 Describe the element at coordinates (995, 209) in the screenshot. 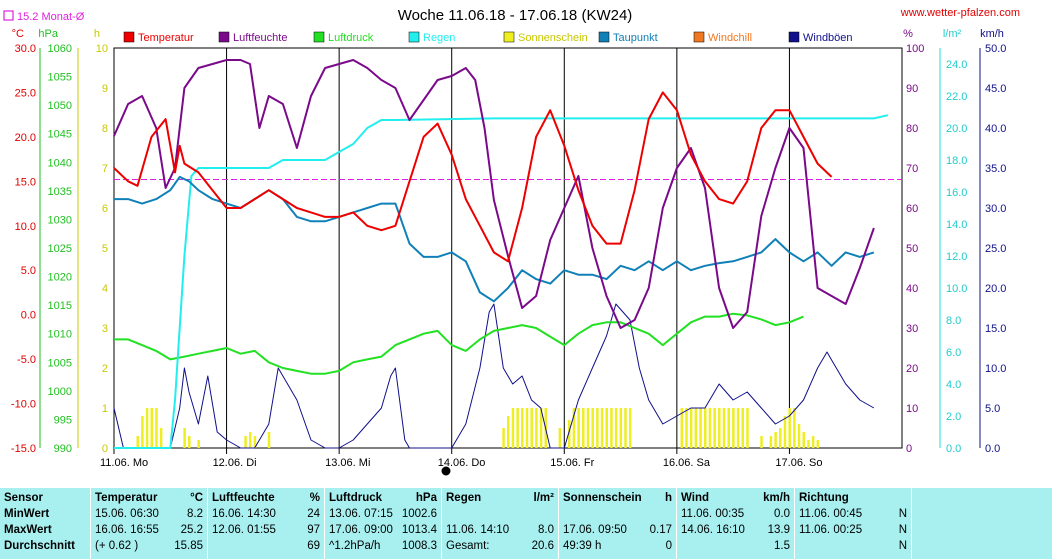

I see `wind-tick-label: 30.0` at that location.